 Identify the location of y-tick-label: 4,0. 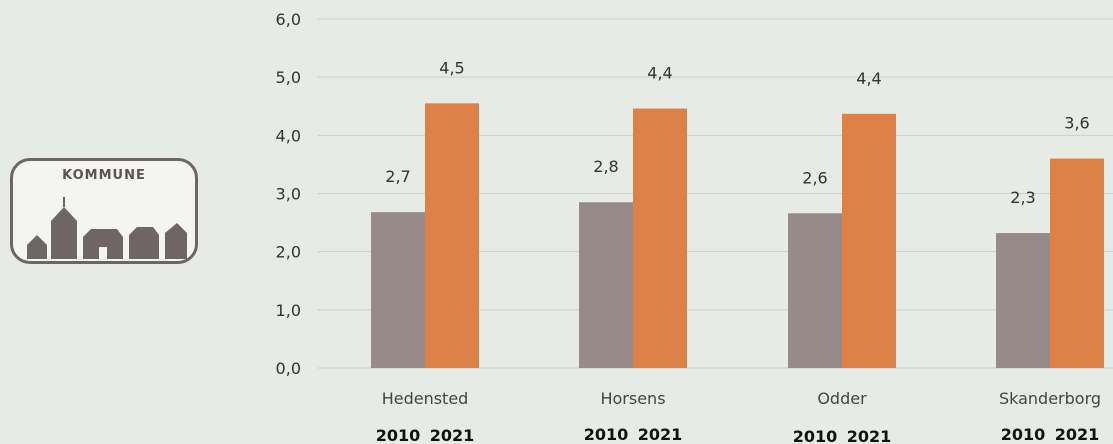
(288, 135).